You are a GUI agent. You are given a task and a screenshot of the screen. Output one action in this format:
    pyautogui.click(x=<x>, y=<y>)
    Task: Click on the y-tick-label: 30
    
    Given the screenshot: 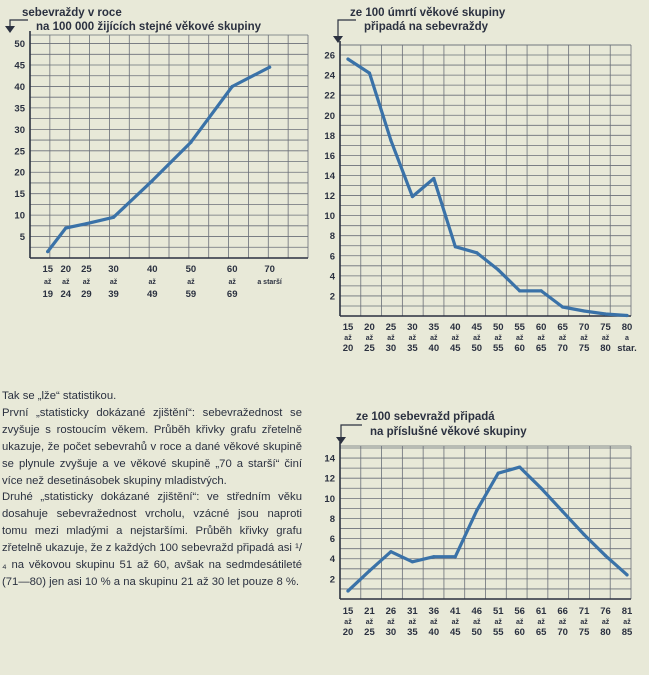 What is the action you would take?
    pyautogui.click(x=19, y=130)
    